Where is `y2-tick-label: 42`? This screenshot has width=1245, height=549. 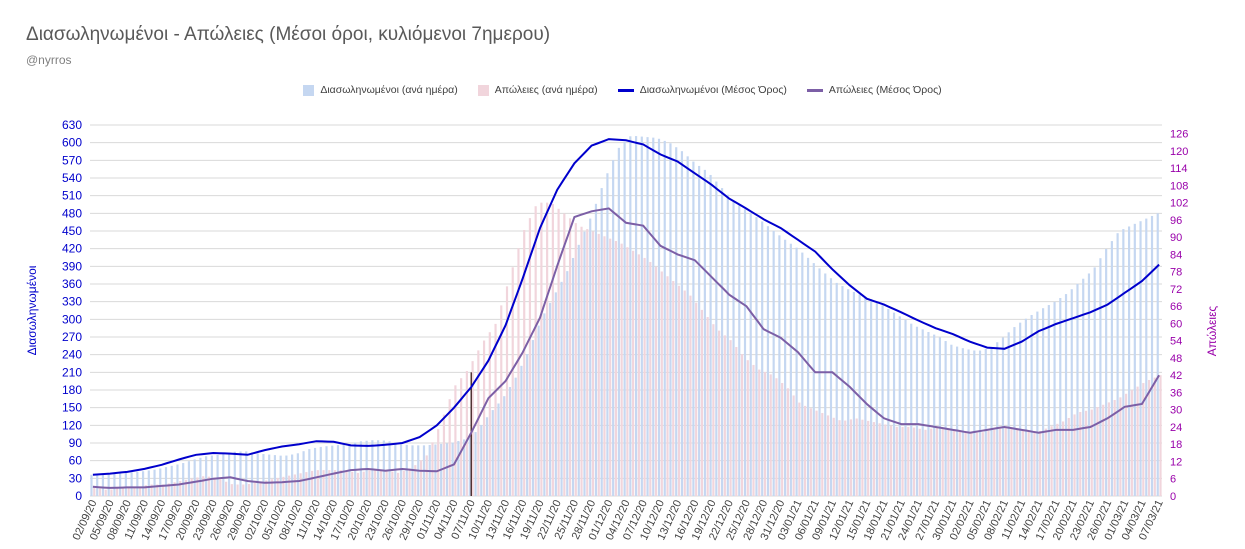 y2-tick-label: 42 is located at coordinates (1176, 376).